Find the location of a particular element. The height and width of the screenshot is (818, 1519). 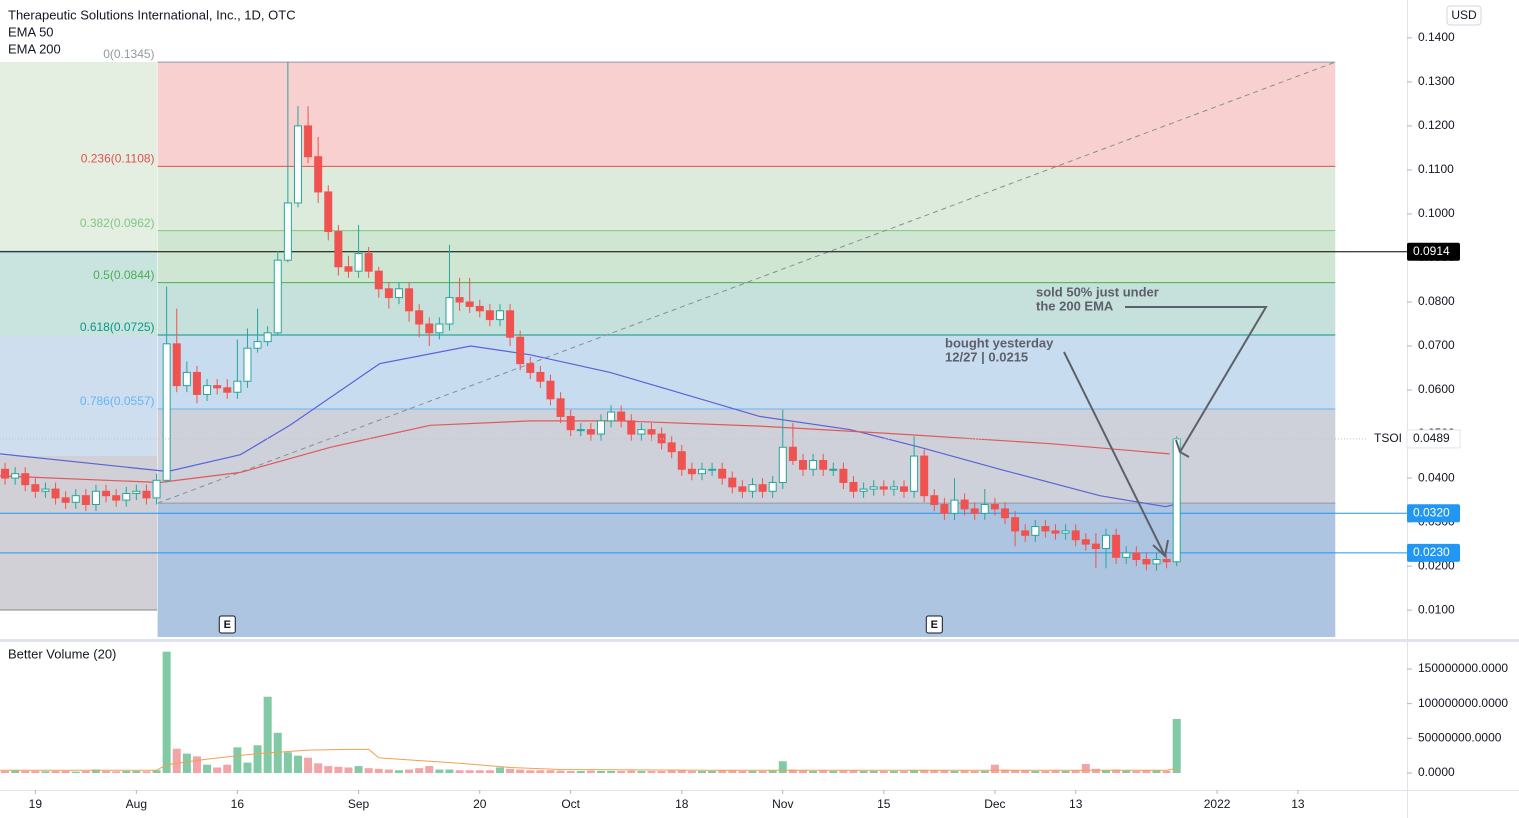

x-tick-label: 16 is located at coordinates (238, 804).